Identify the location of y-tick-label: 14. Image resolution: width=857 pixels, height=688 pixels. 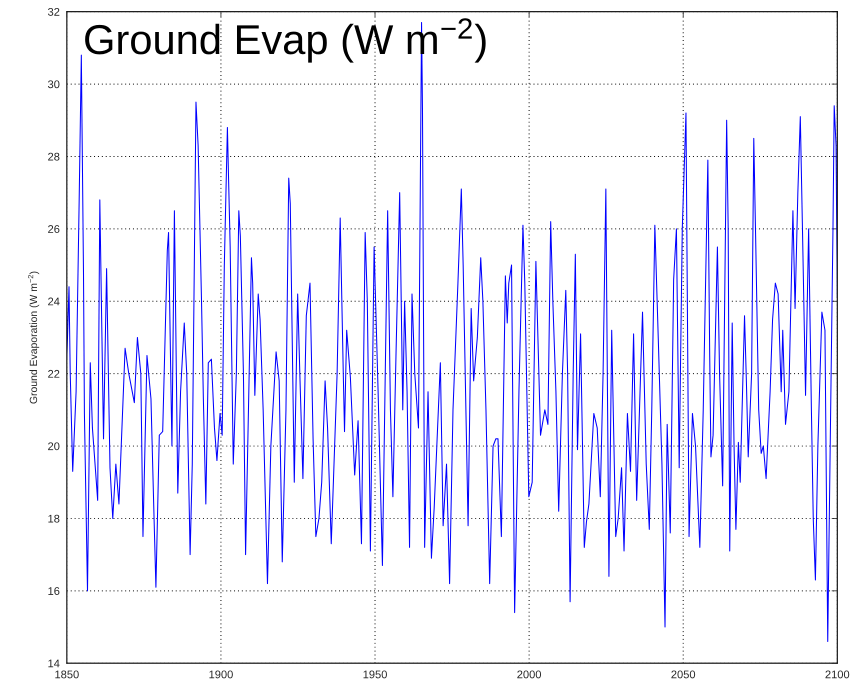
(54, 664).